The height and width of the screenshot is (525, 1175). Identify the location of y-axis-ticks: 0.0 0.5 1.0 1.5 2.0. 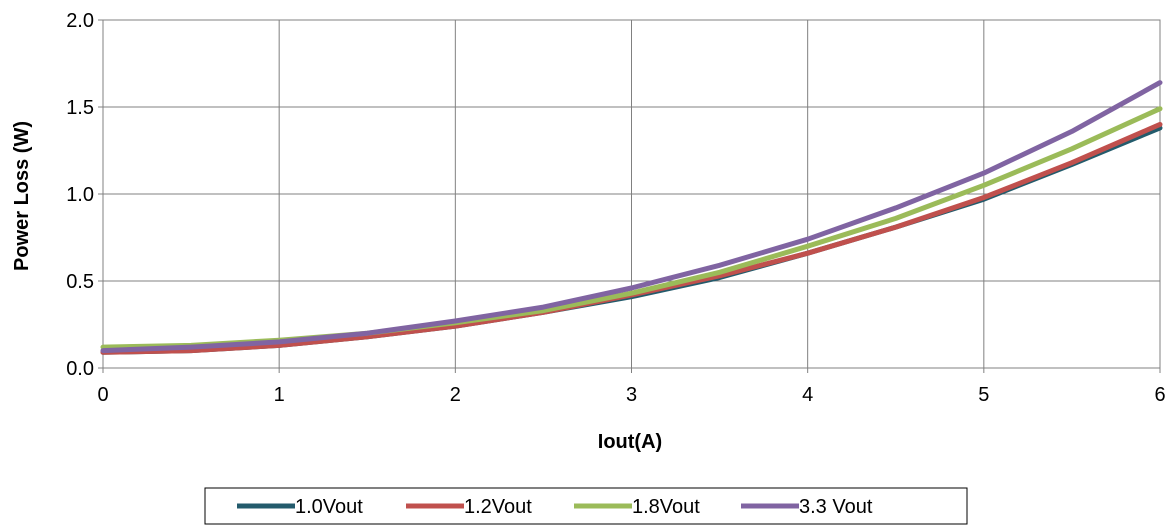
(84, 195).